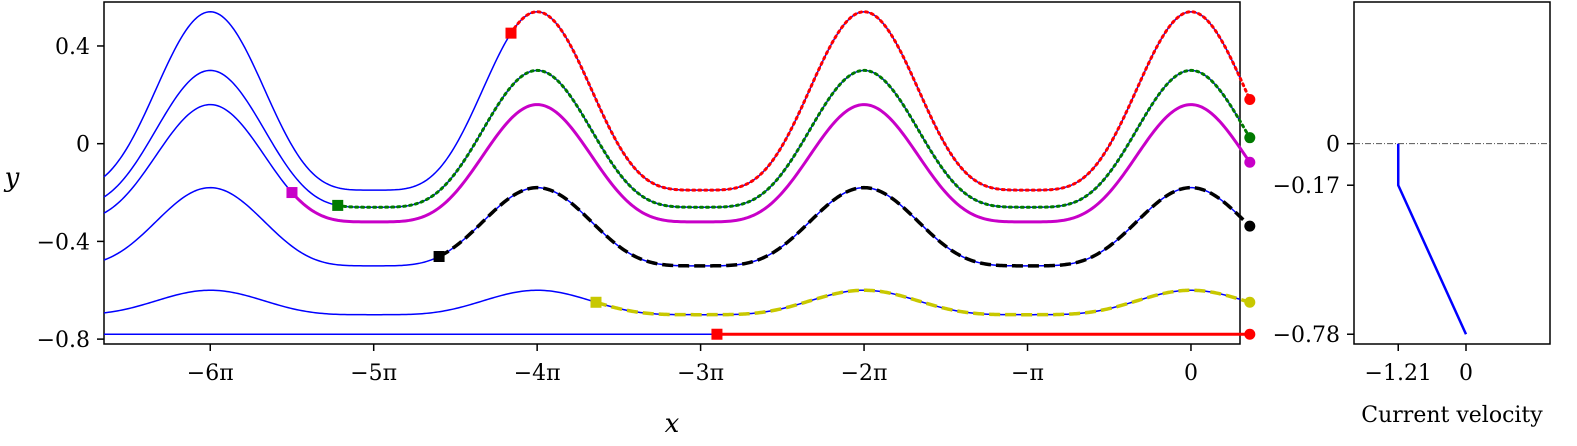 The image size is (1577, 446). Describe the element at coordinates (210, 373) in the screenshot. I see `main-x-tick-label-0: −6π` at that location.